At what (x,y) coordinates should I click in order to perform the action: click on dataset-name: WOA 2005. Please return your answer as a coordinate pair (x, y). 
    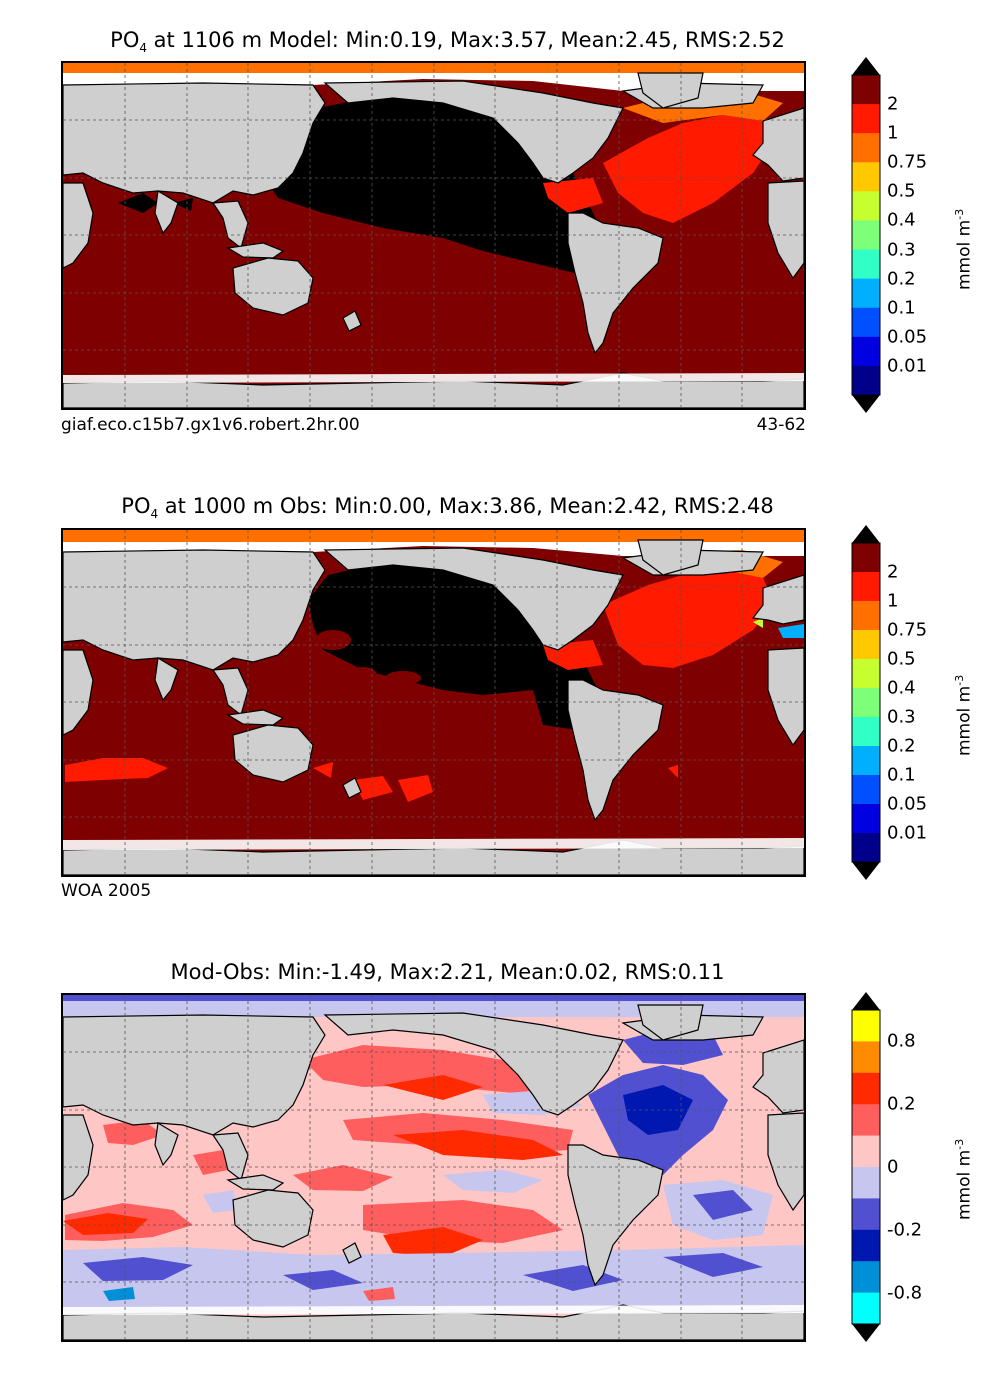
    Looking at the image, I should click on (106, 891).